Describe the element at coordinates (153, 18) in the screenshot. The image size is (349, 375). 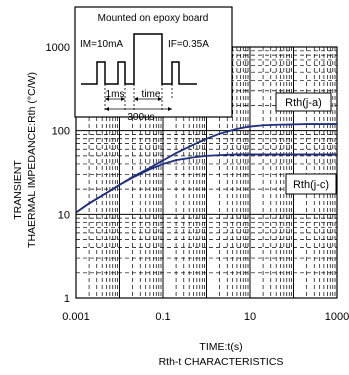
I see `inset-title: Mounted on epoxy board` at that location.